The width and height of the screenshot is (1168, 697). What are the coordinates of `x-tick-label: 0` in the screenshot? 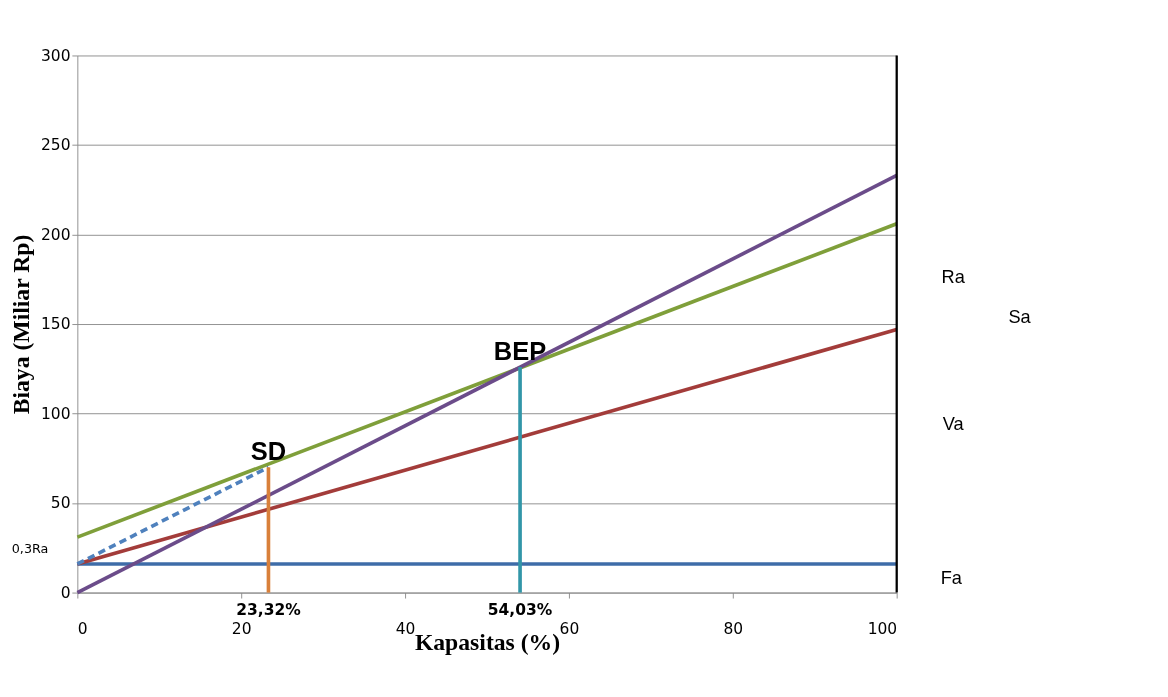 It's located at (82, 629).